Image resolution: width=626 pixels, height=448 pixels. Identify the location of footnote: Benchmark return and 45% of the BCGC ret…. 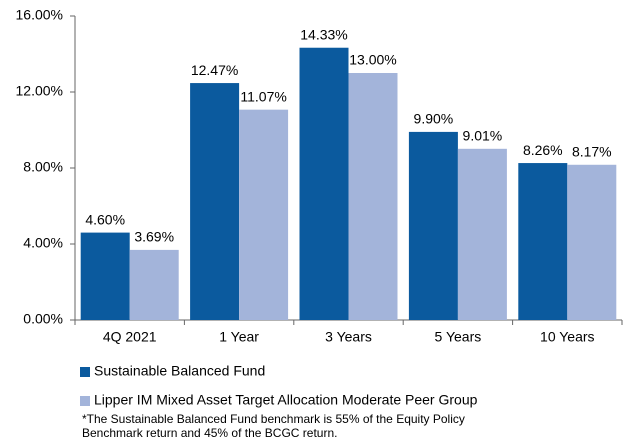
(209, 433).